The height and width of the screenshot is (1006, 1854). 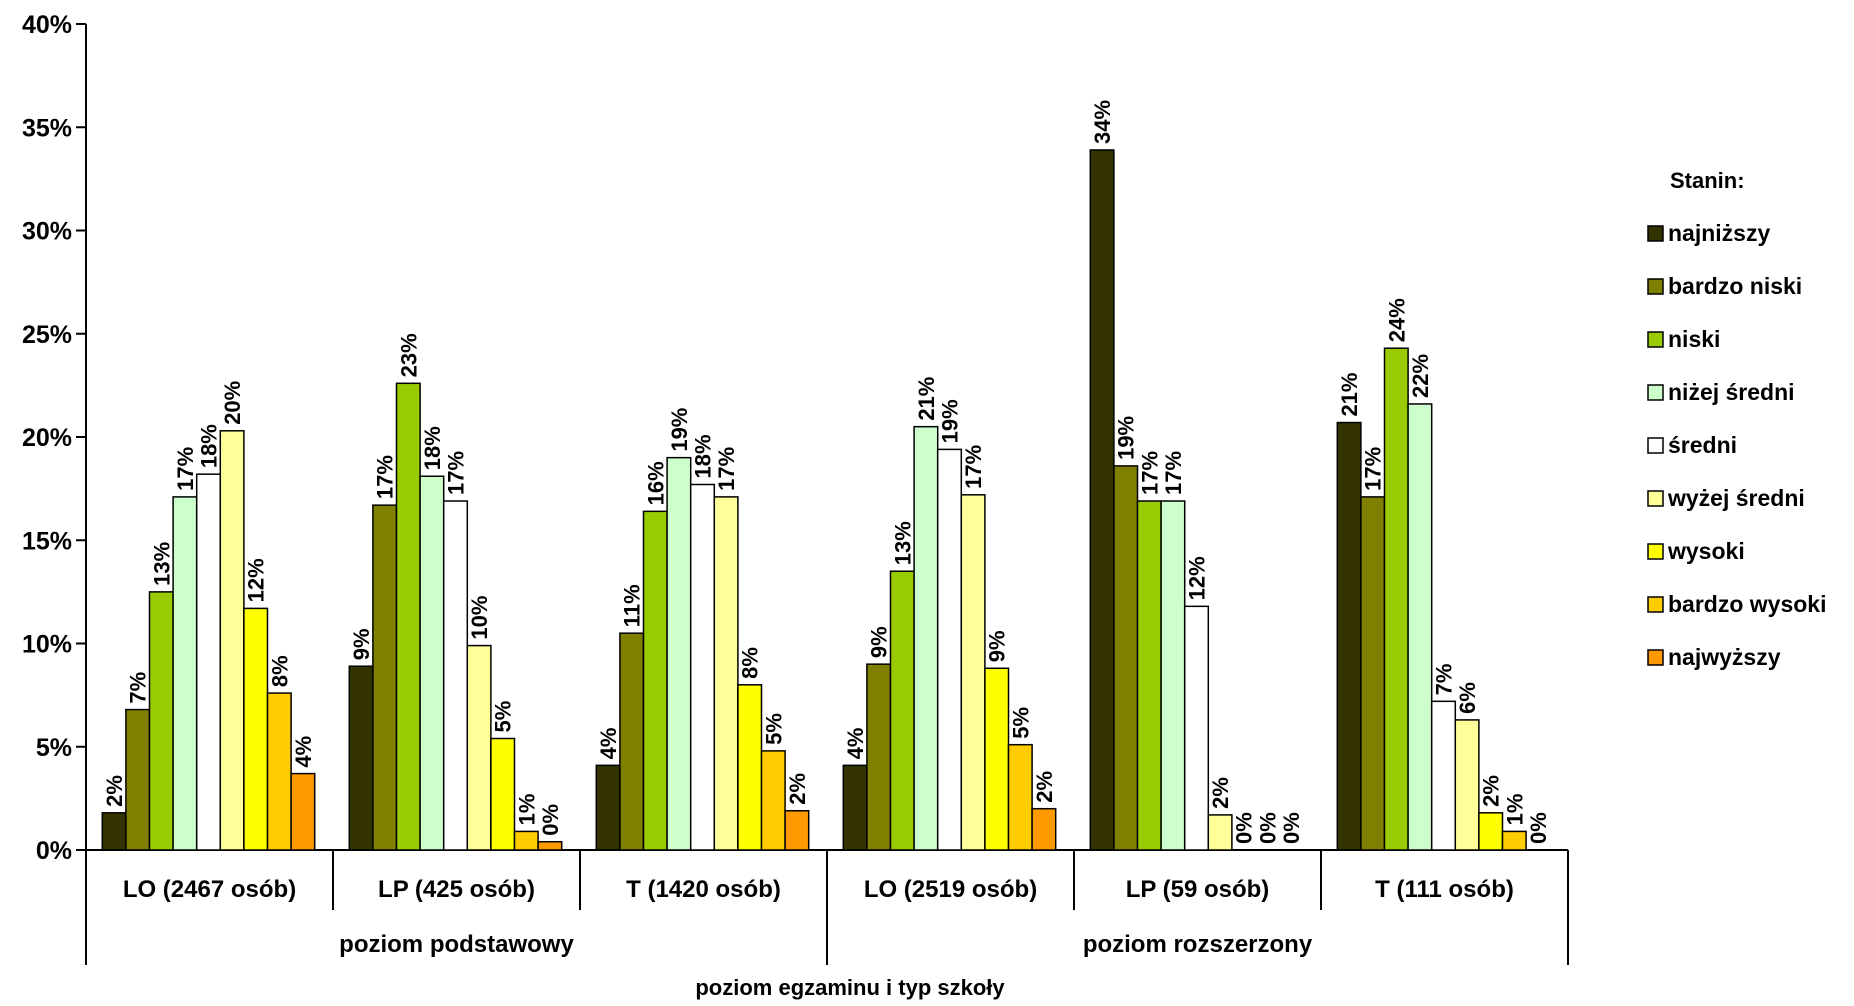 What do you see at coordinates (1198, 889) in the screenshot?
I see `category-label: LP (59 osób)` at bounding box center [1198, 889].